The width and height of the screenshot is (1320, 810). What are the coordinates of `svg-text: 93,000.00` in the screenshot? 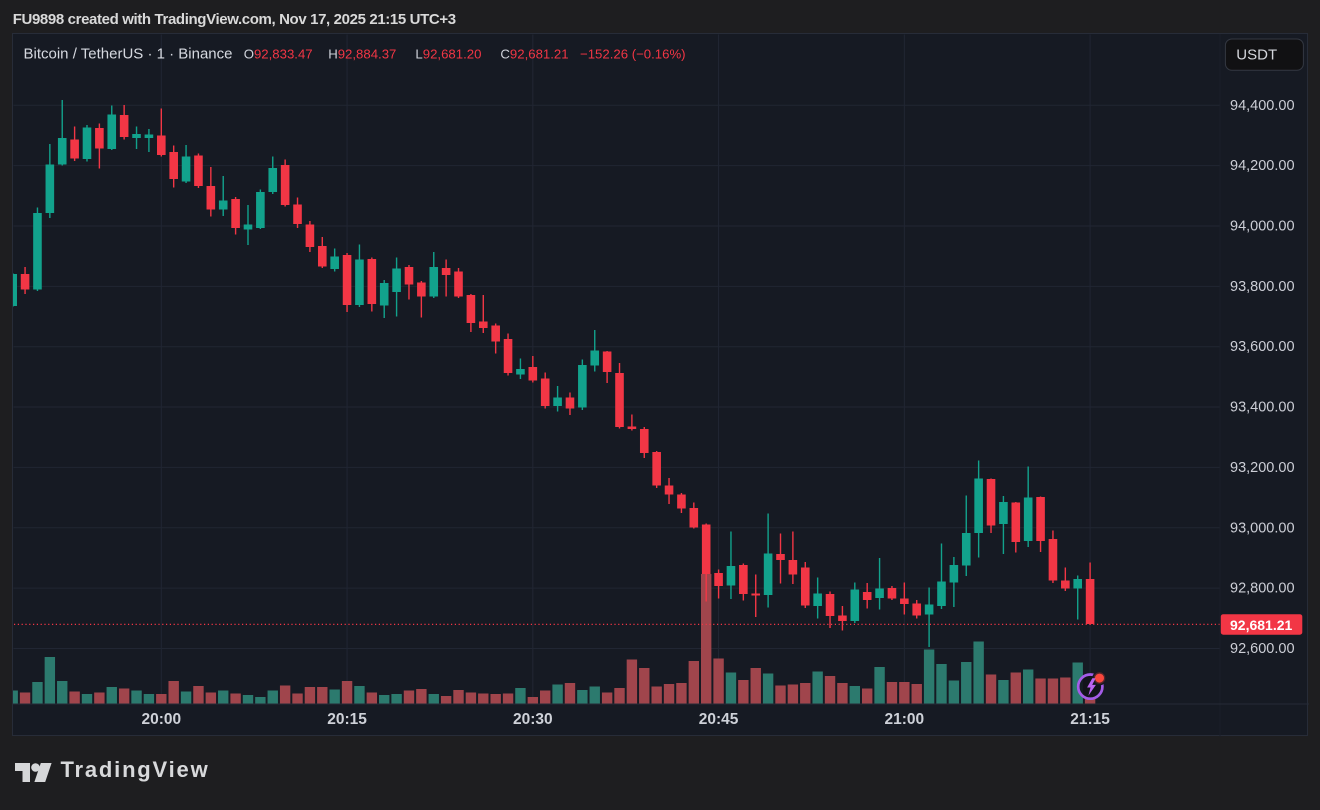 It's located at (1262, 528).